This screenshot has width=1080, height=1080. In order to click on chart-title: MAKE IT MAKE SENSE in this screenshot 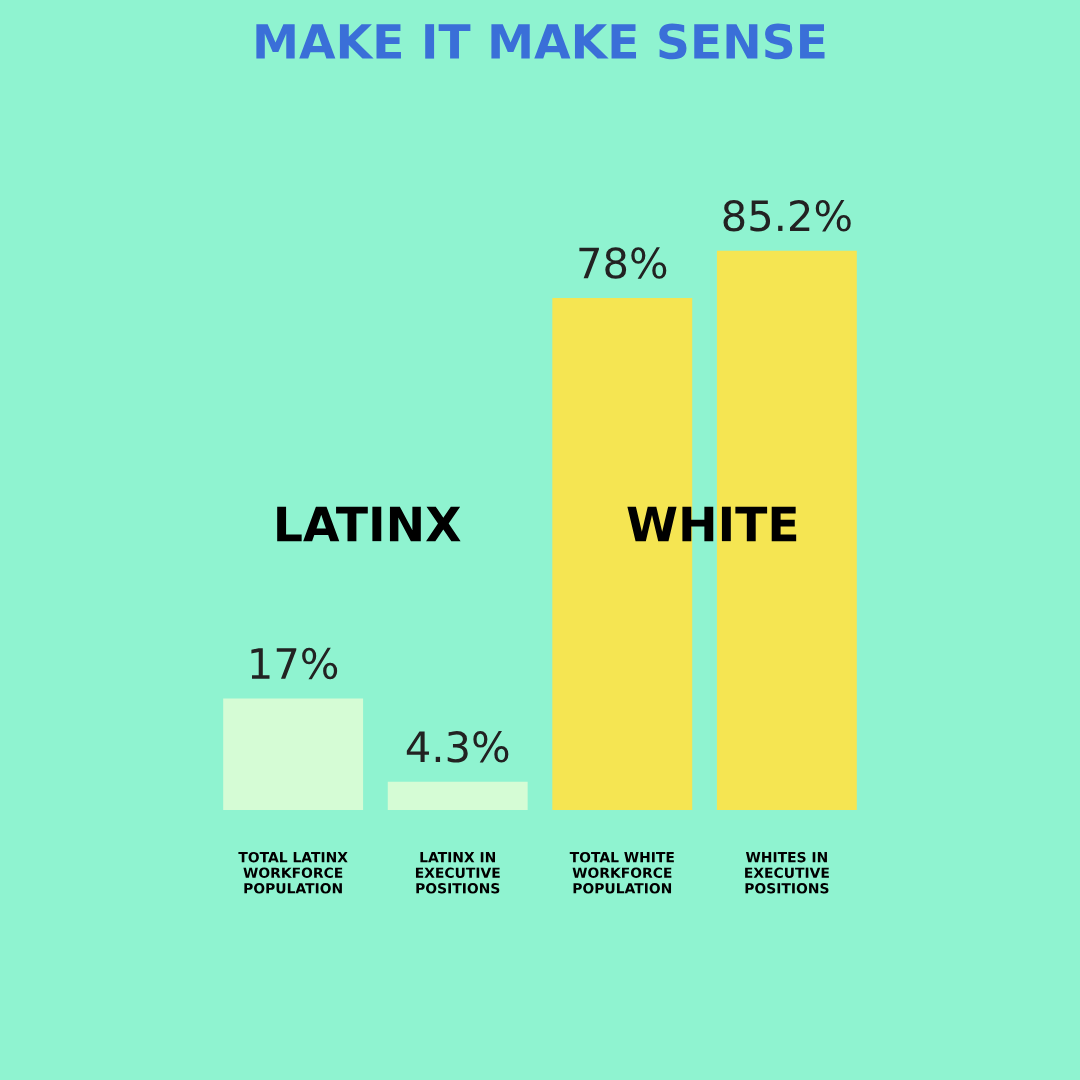, I will do `click(540, 41)`.